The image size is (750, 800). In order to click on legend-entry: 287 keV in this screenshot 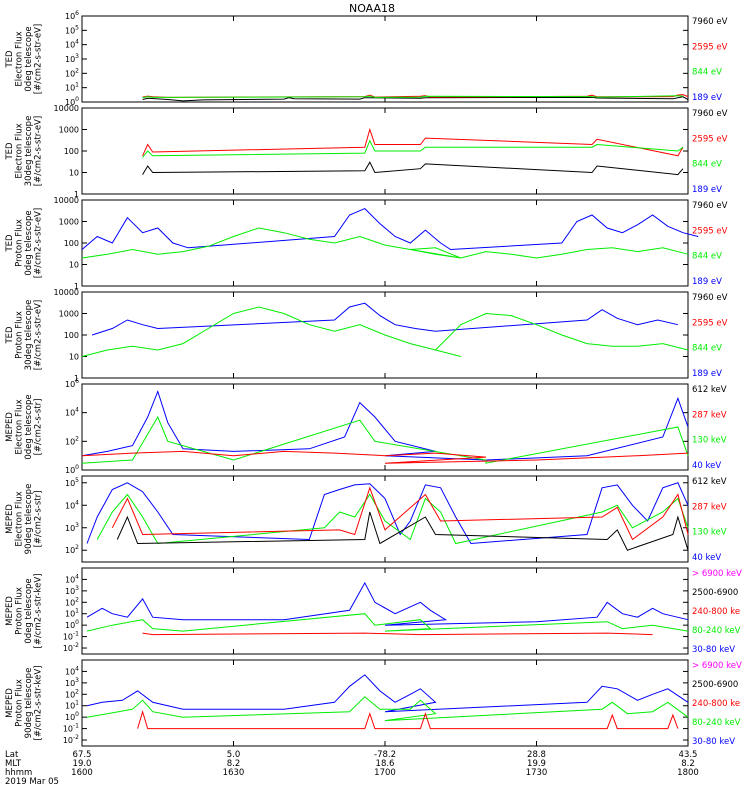, I will do `click(709, 415)`.